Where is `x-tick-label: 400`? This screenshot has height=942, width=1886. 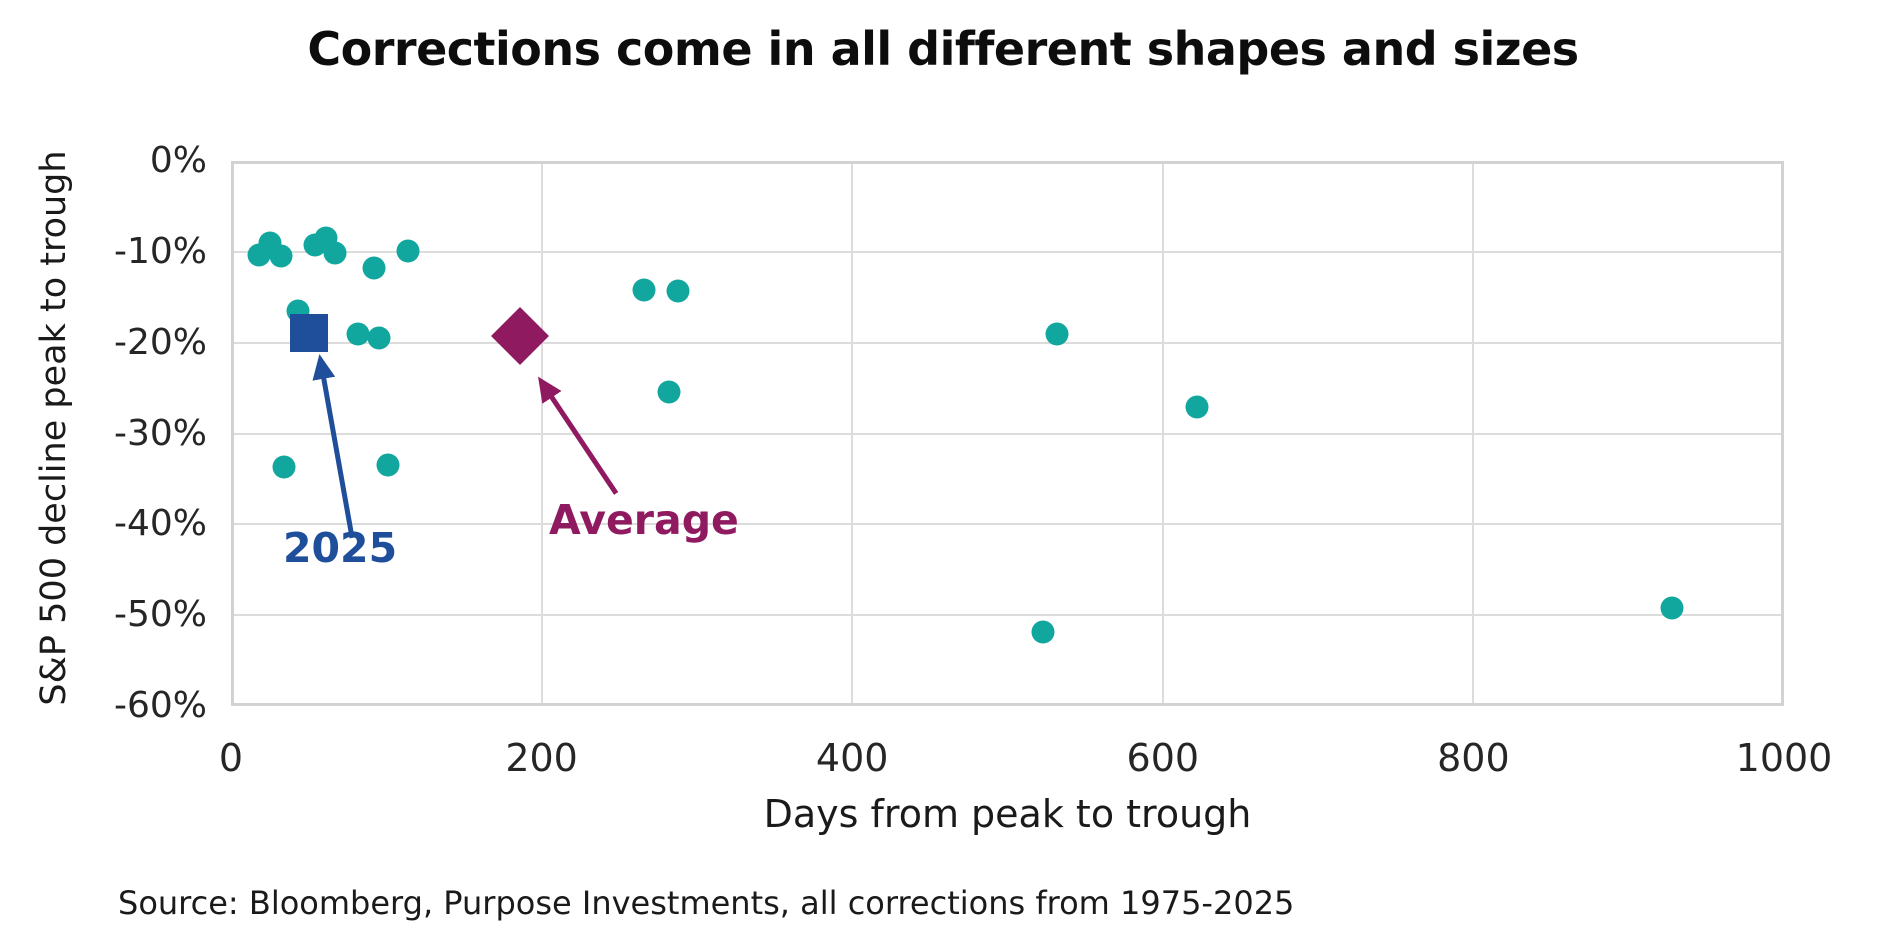 x-tick-label: 400 is located at coordinates (852, 758).